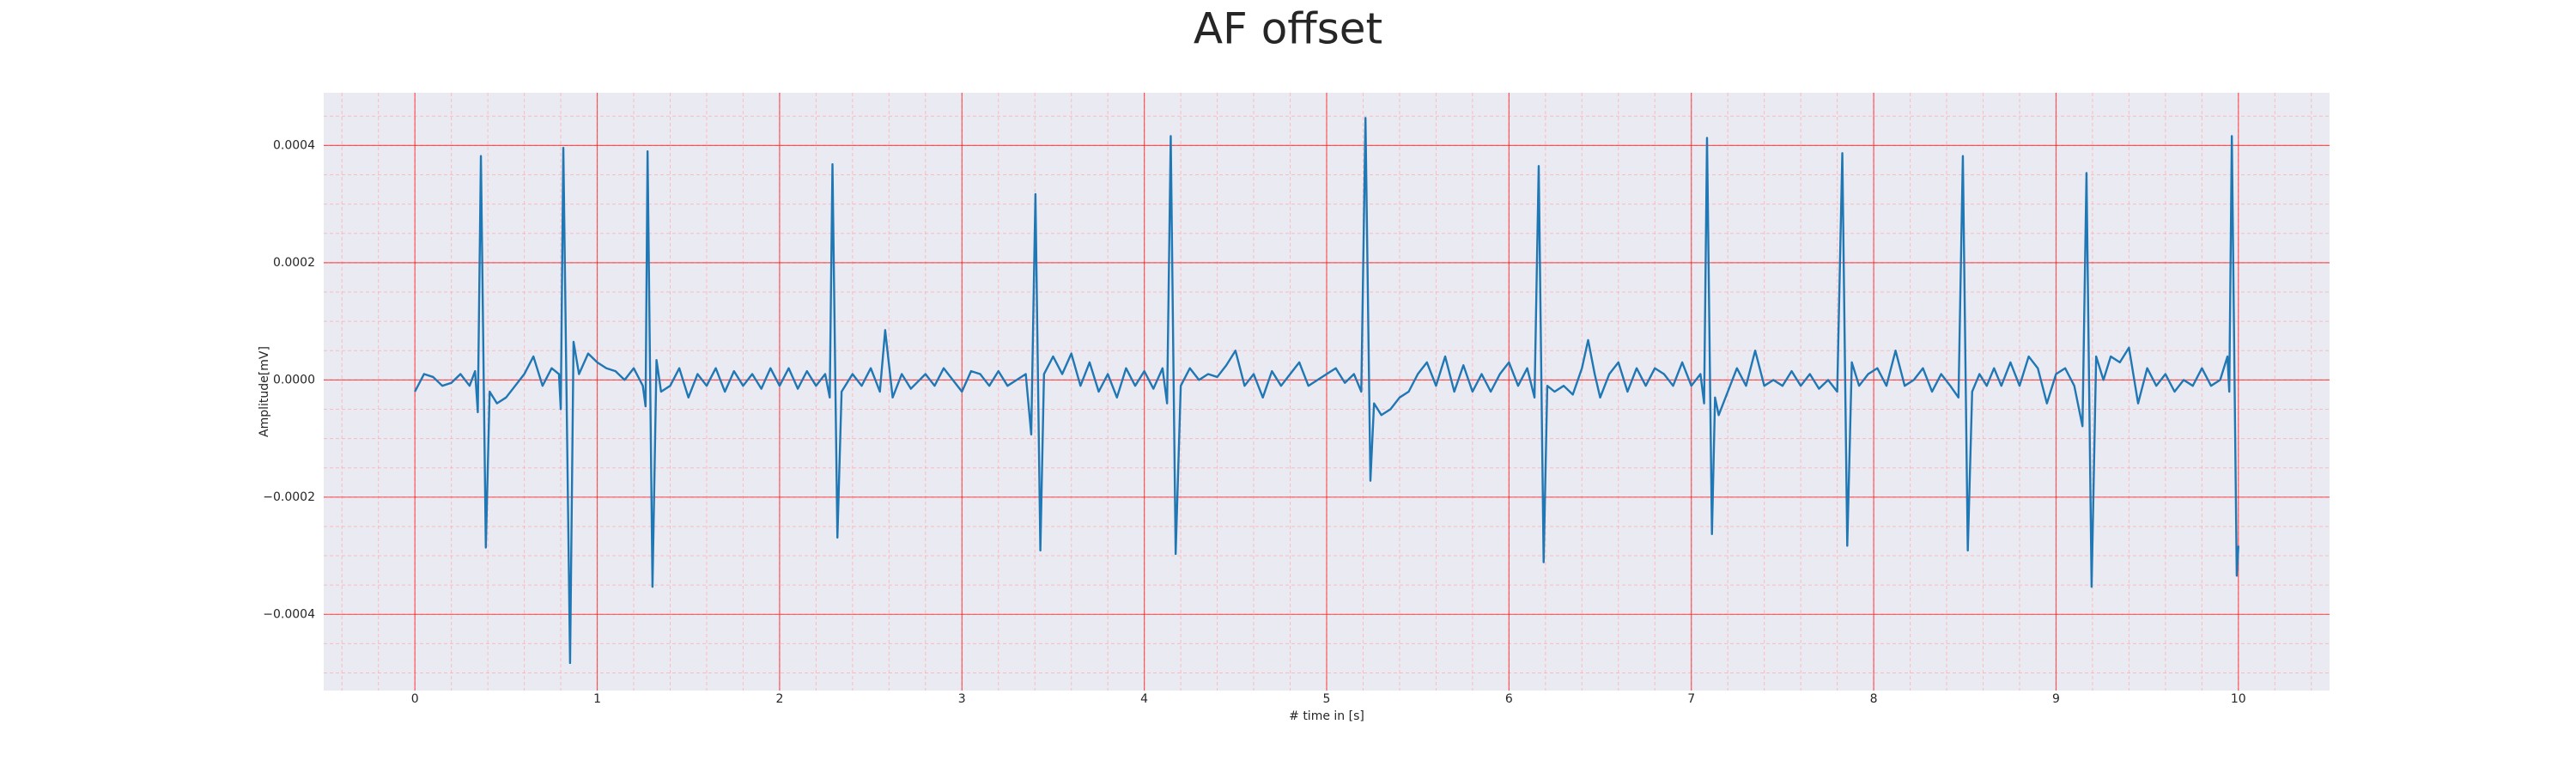 Image resolution: width=2576 pixels, height=773 pixels. Describe the element at coordinates (289, 497) in the screenshot. I see `y-tick-label: −0.0002` at that location.